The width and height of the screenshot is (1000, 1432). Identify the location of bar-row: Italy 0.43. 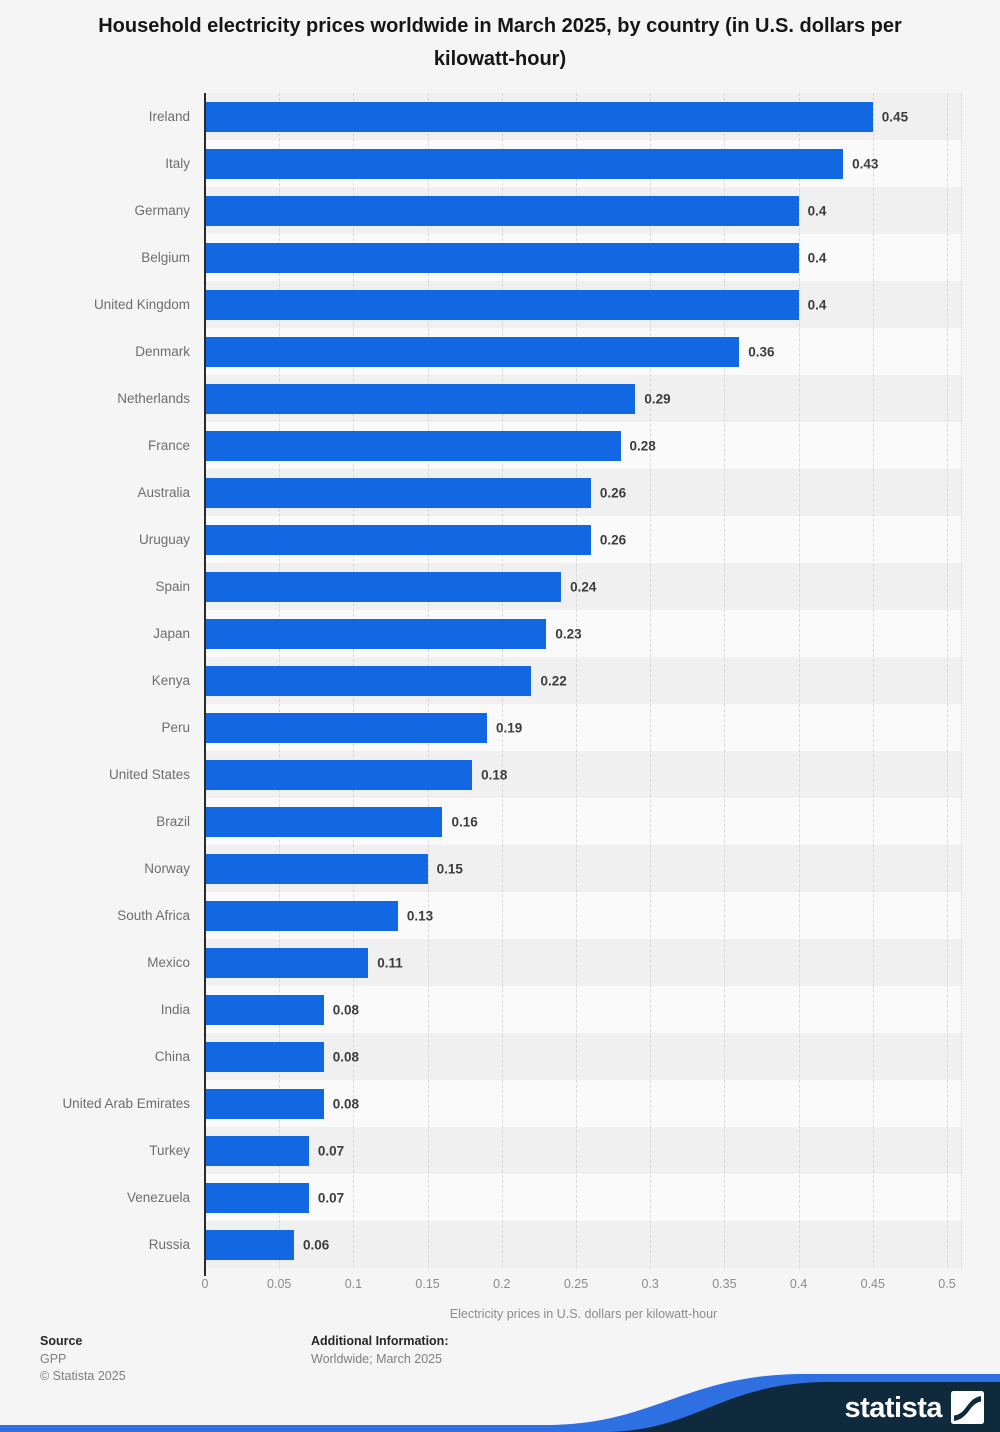
(500, 163).